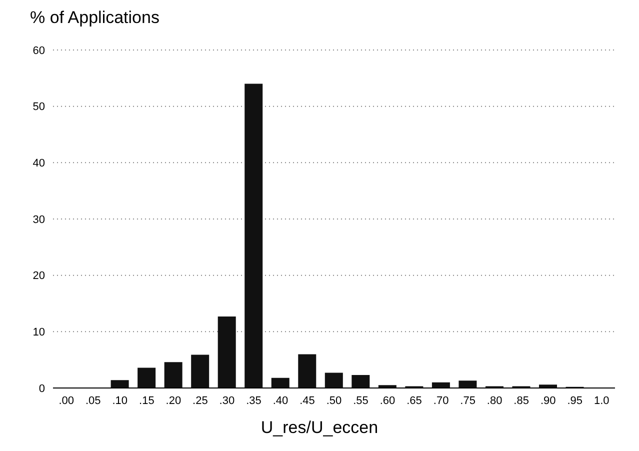 This screenshot has height=451, width=639. What do you see at coordinates (66, 400) in the screenshot?
I see `x-tick-label: .00` at bounding box center [66, 400].